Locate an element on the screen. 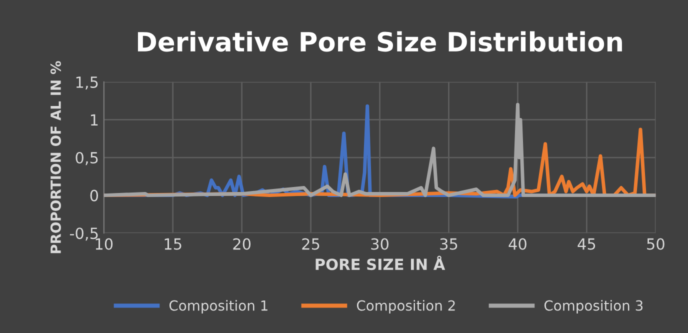 This screenshot has height=333, width=688. x-tick-label: 25 is located at coordinates (311, 244).